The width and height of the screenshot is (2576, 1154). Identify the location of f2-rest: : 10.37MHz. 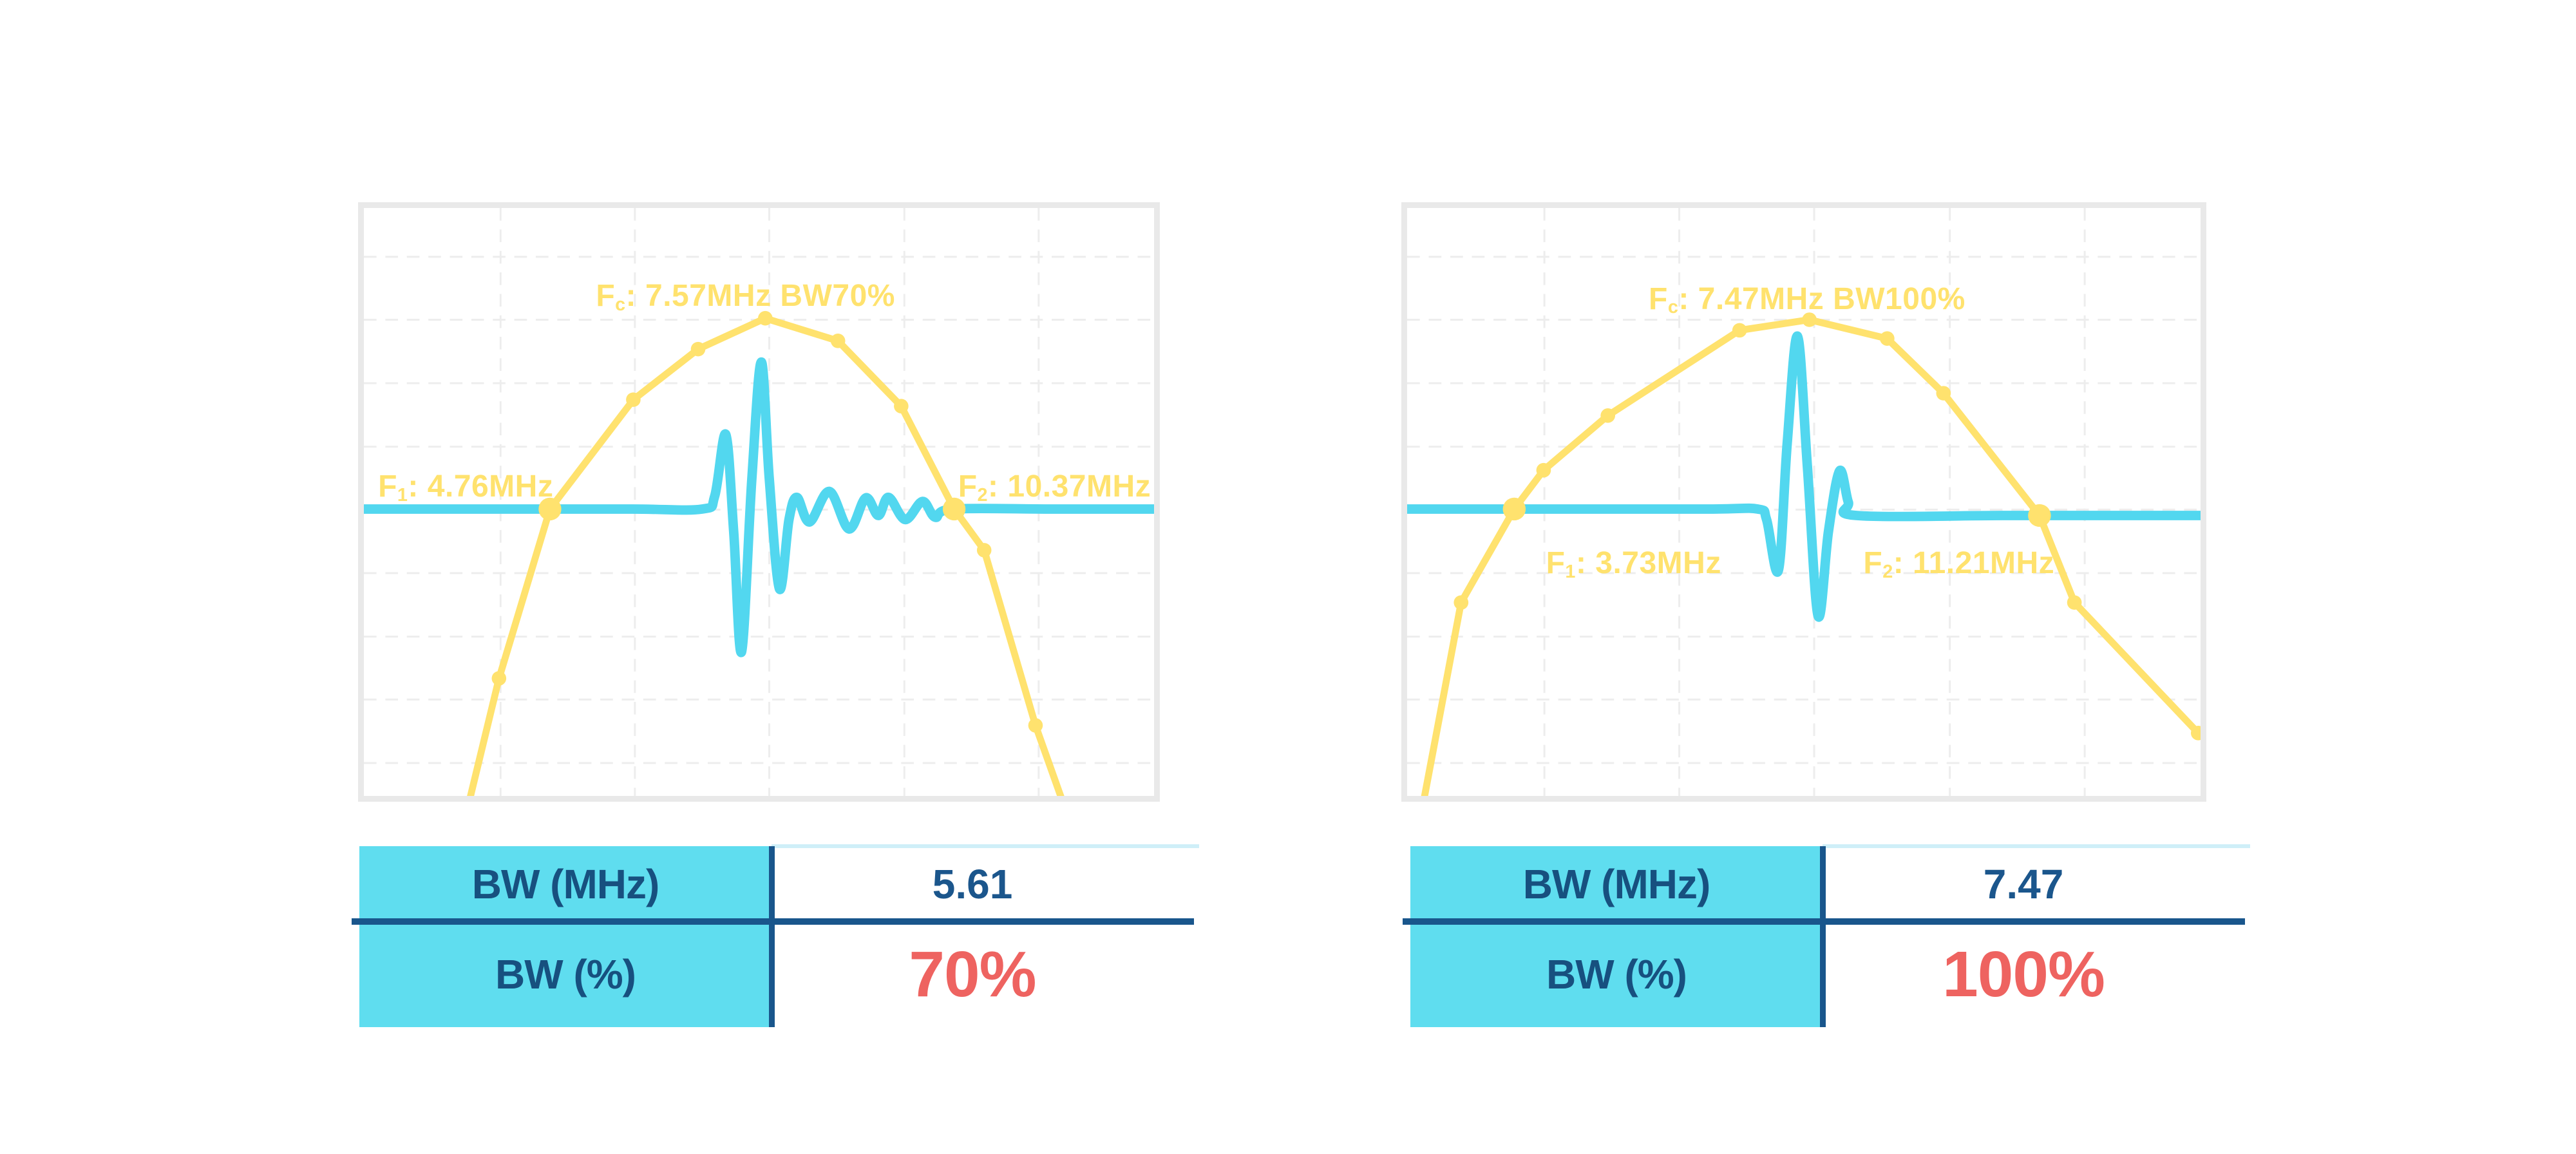
(1069, 486).